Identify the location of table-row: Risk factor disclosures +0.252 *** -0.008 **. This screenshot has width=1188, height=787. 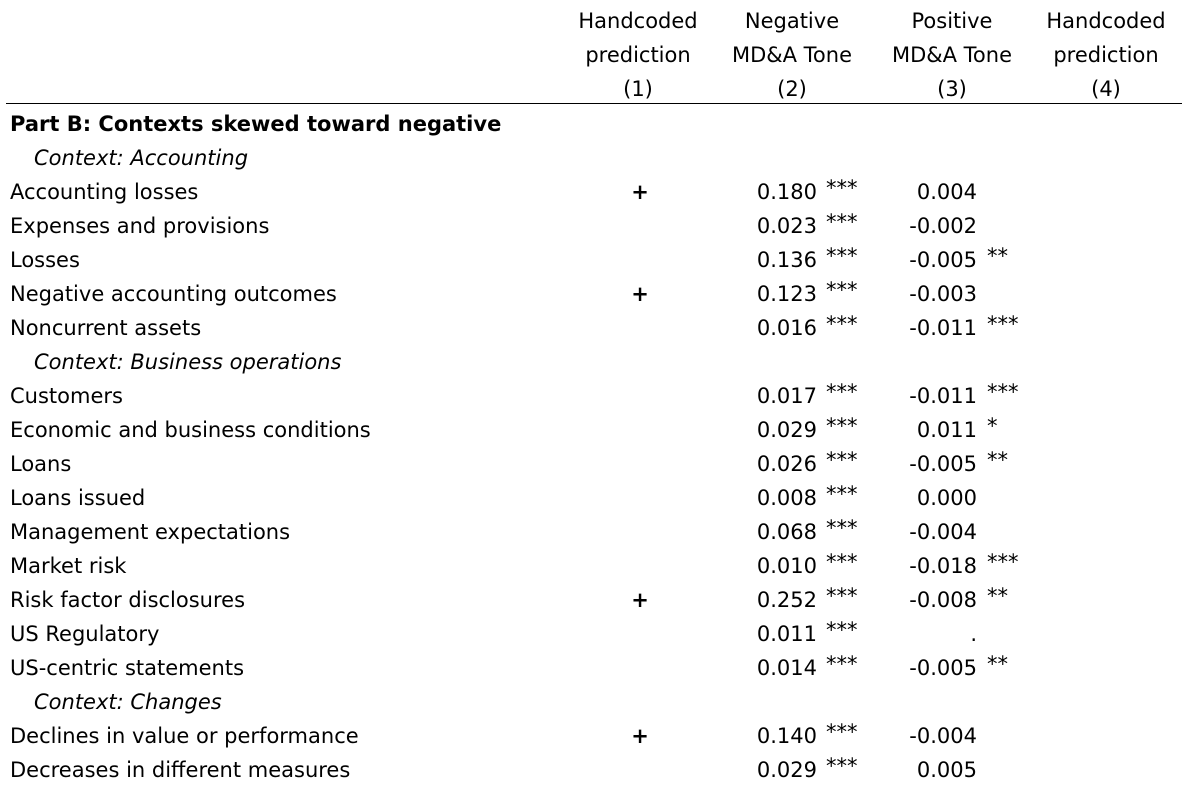
(594, 600).